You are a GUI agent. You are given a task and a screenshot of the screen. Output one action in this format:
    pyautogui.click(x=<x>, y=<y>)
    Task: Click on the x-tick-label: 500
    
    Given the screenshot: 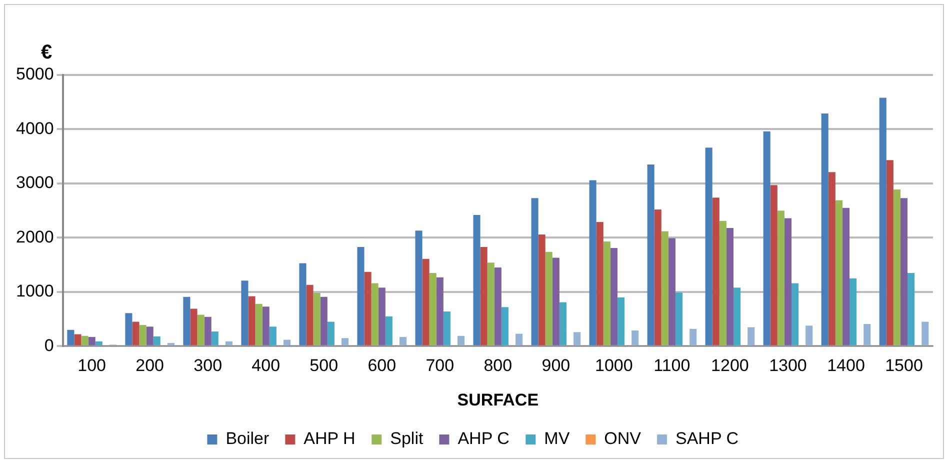 What is the action you would take?
    pyautogui.click(x=324, y=366)
    